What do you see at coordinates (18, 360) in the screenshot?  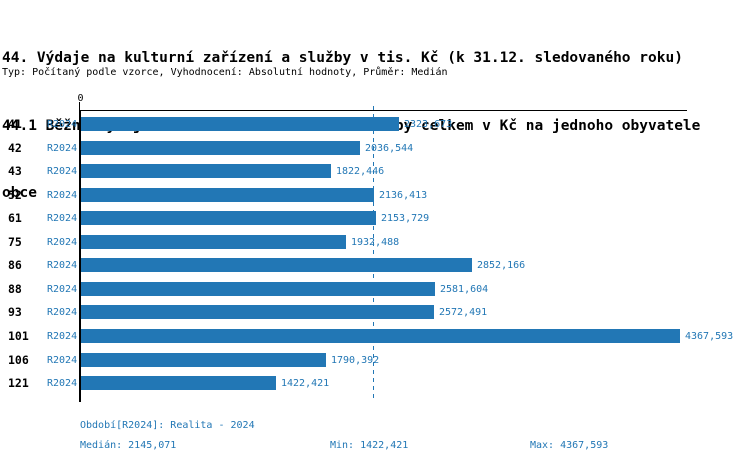 I see `category-label: 106` at bounding box center [18, 360].